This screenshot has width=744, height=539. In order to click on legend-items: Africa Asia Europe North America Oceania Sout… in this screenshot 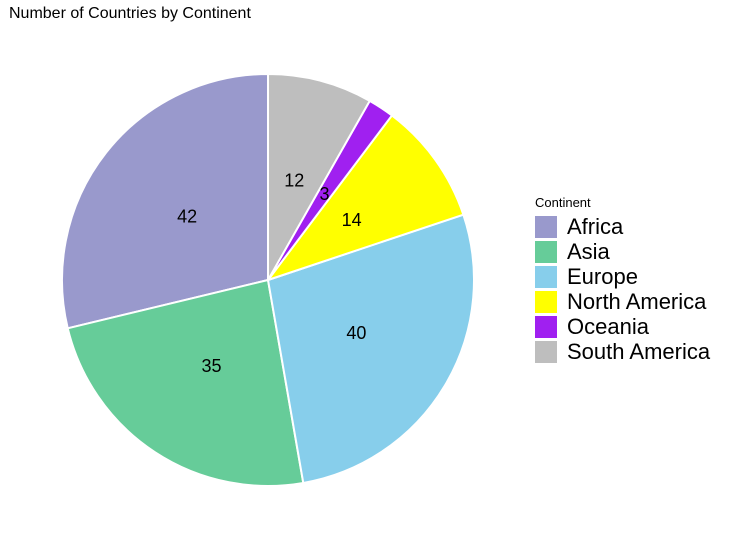, I will do `click(622, 289)`.